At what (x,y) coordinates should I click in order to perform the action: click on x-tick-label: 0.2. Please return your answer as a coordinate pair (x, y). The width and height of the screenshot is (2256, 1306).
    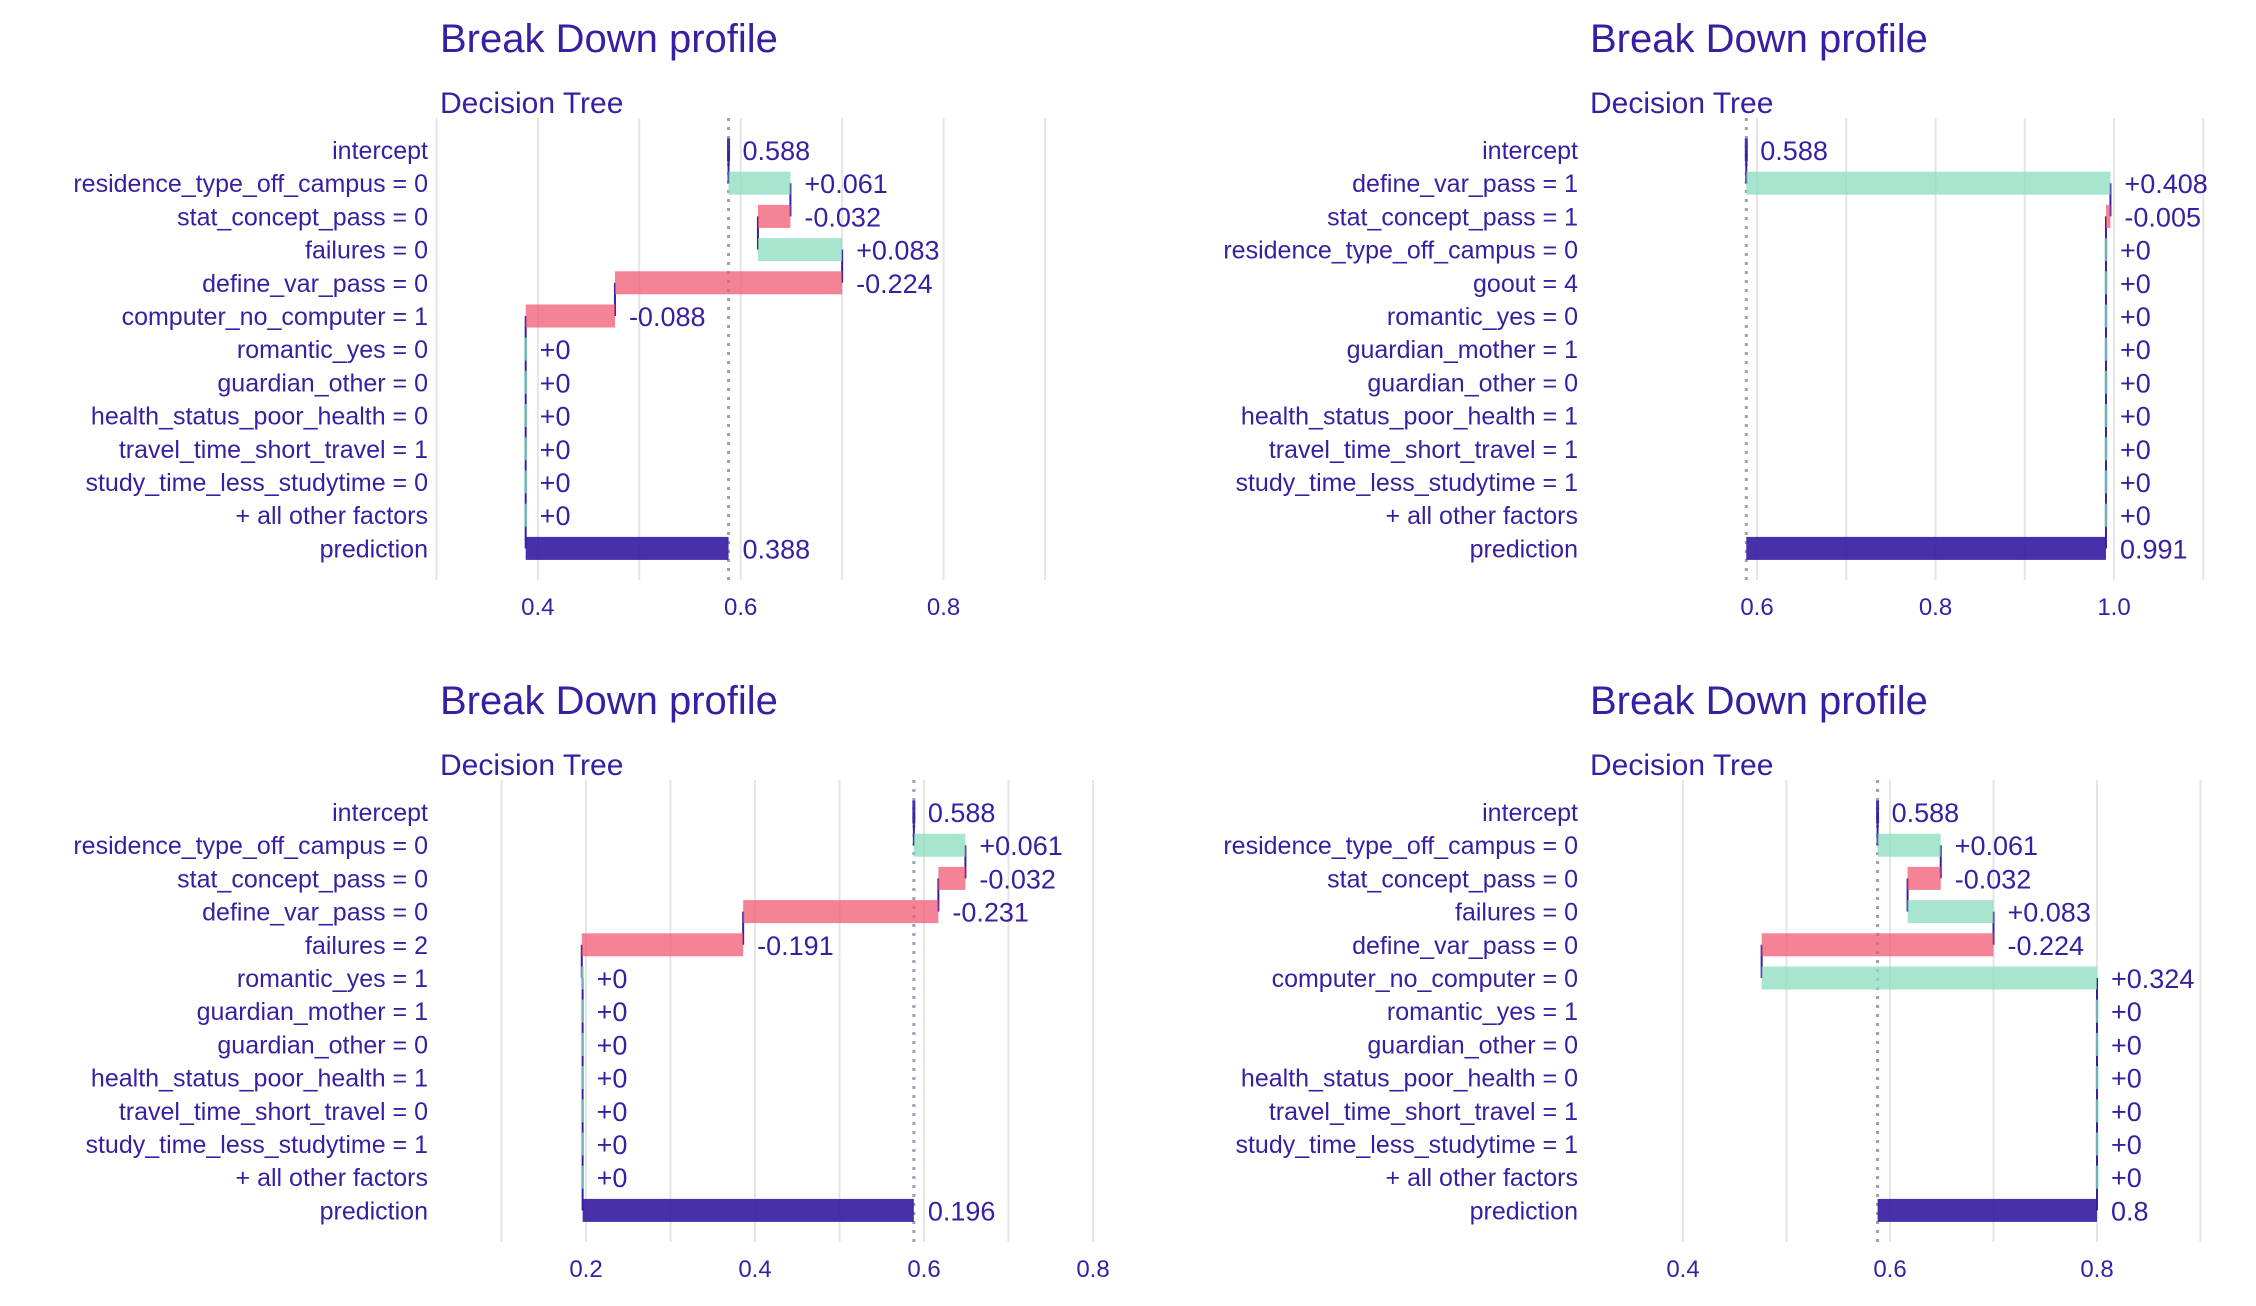
    Looking at the image, I should click on (585, 1269).